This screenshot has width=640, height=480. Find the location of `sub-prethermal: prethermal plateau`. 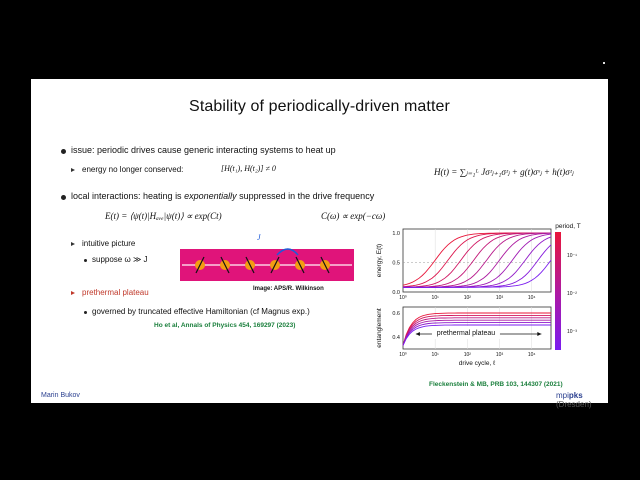

sub-prethermal: prethermal plateau is located at coordinates (115, 292).